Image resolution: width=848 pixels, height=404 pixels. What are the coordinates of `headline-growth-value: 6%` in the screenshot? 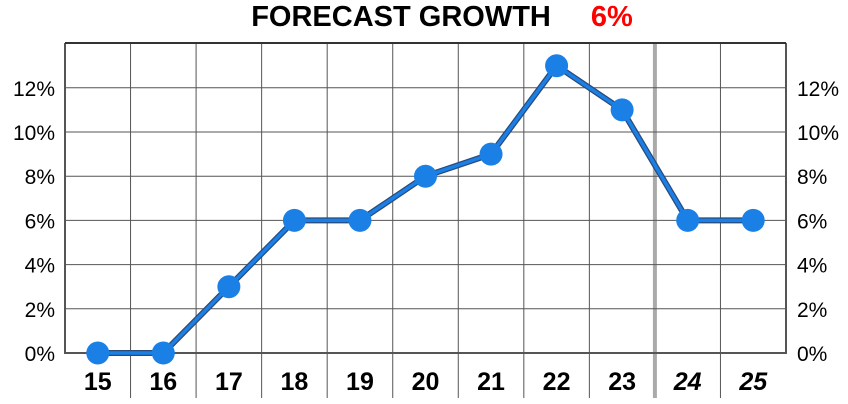 It's located at (611, 17).